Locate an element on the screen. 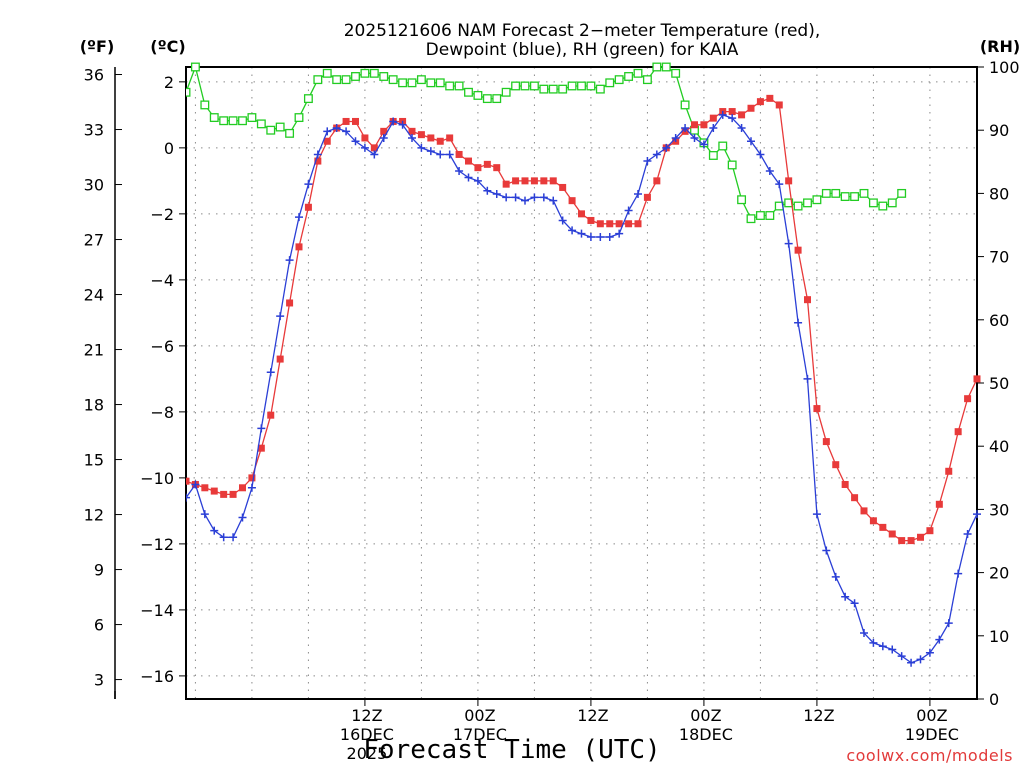 The height and width of the screenshot is (768, 1024). celsius-tick-label: −4 is located at coordinates (162, 280).